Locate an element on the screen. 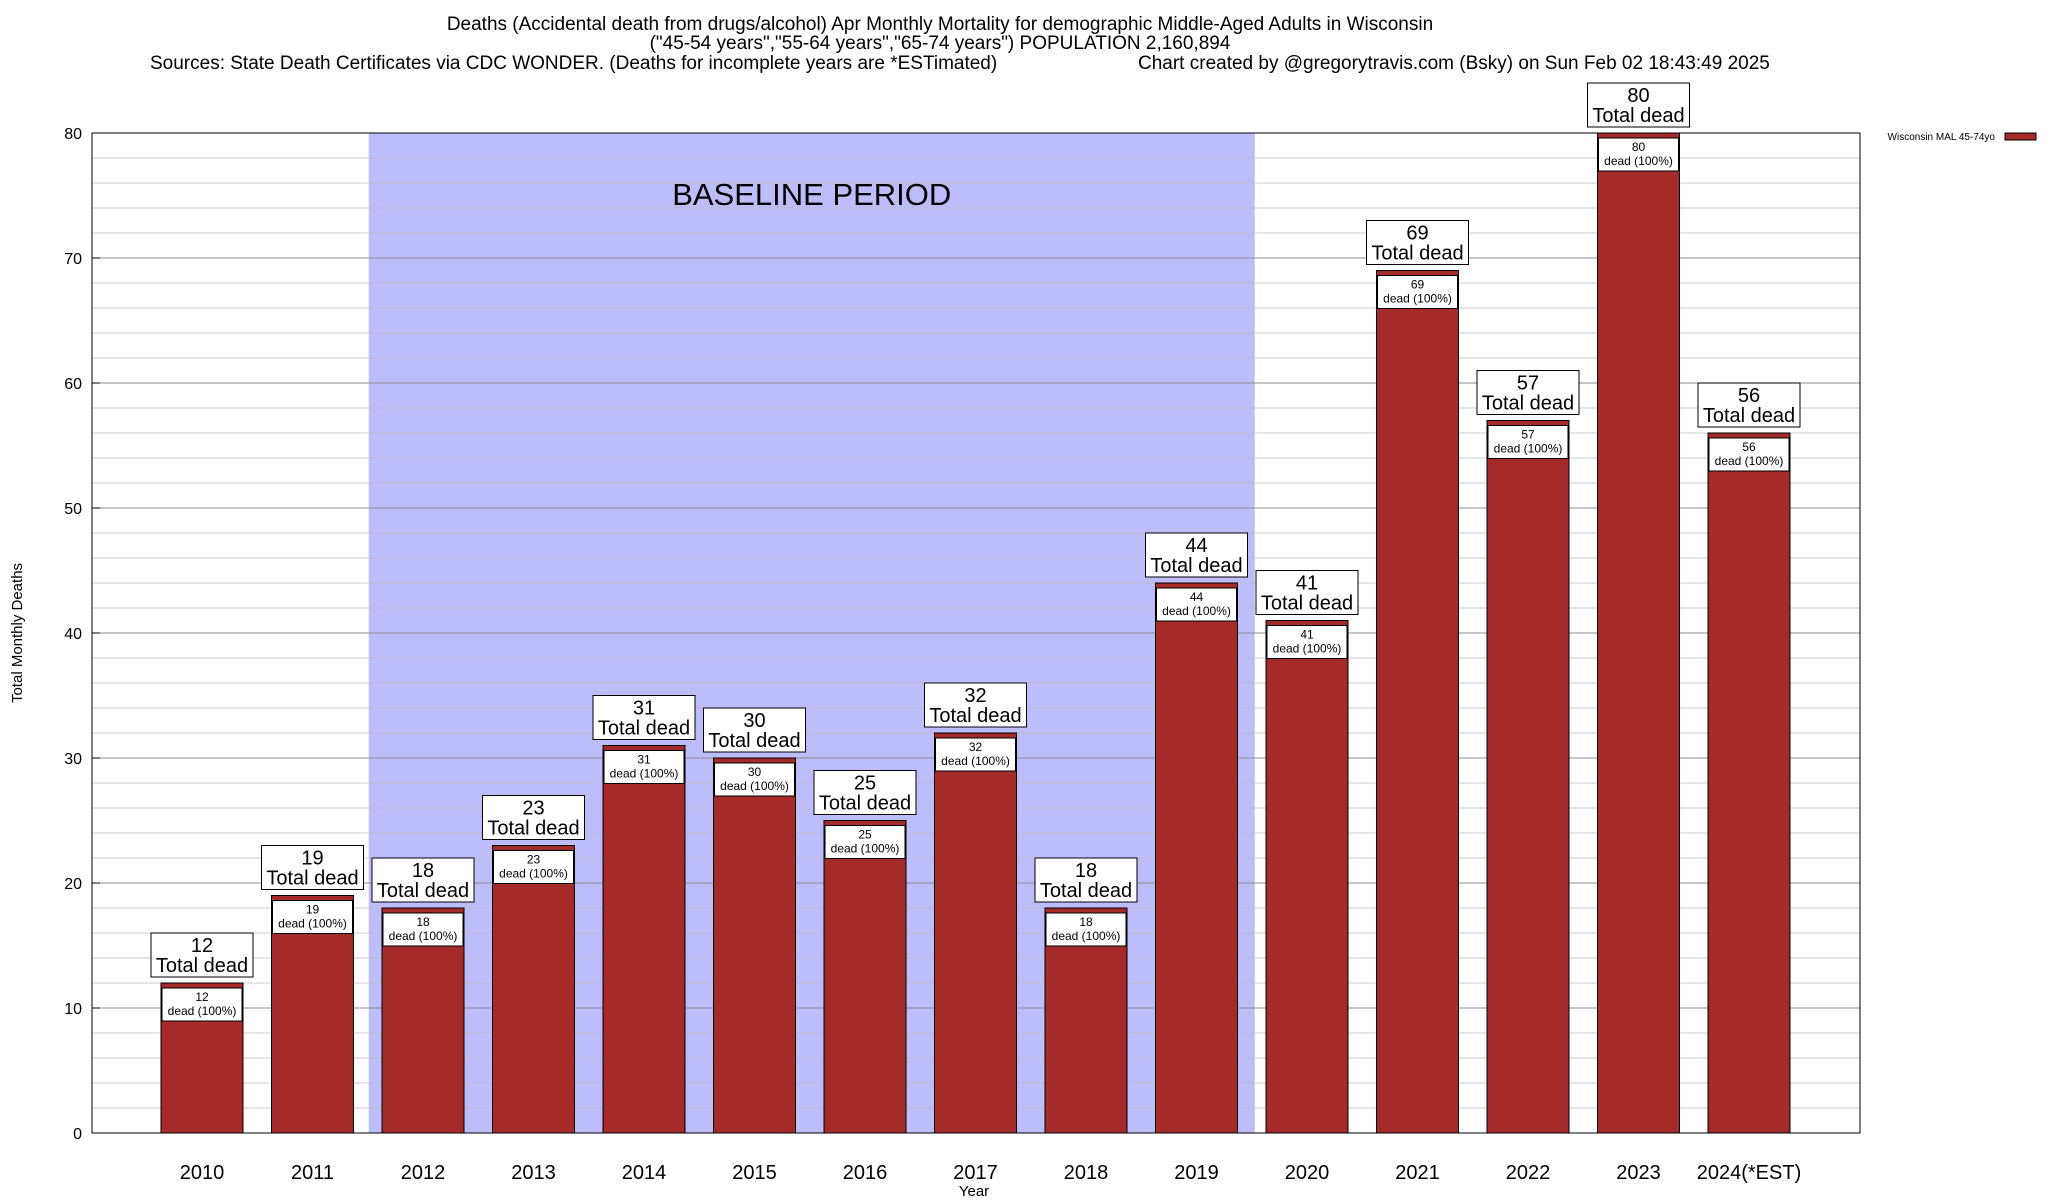 The width and height of the screenshot is (2048, 1200). x-tick-label: 2010 is located at coordinates (202, 1173).